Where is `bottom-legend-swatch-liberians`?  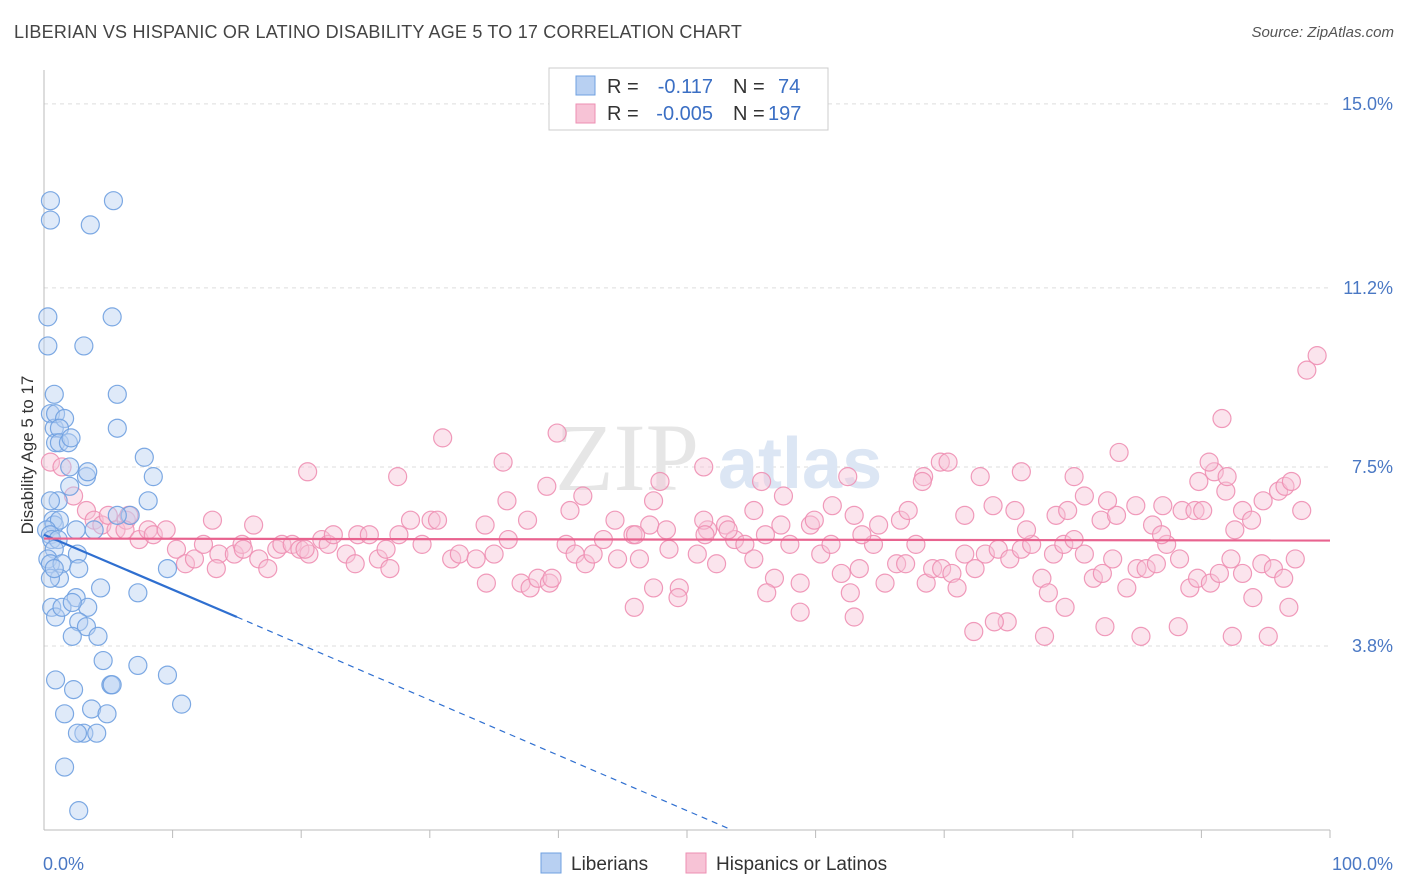
bottom-legend-swatch-liberians is located at coordinates (551, 863).